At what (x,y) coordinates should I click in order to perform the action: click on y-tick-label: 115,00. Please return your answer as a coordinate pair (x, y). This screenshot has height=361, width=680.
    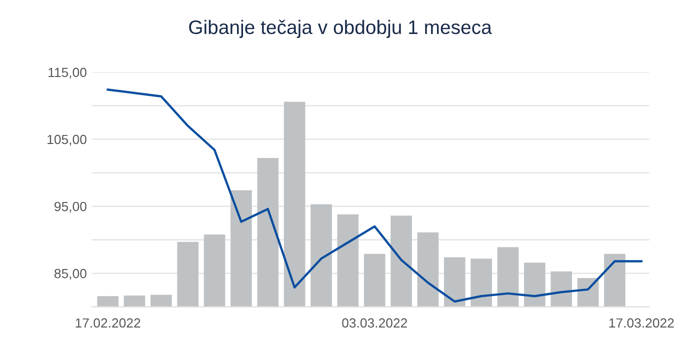
    Looking at the image, I should click on (67, 73).